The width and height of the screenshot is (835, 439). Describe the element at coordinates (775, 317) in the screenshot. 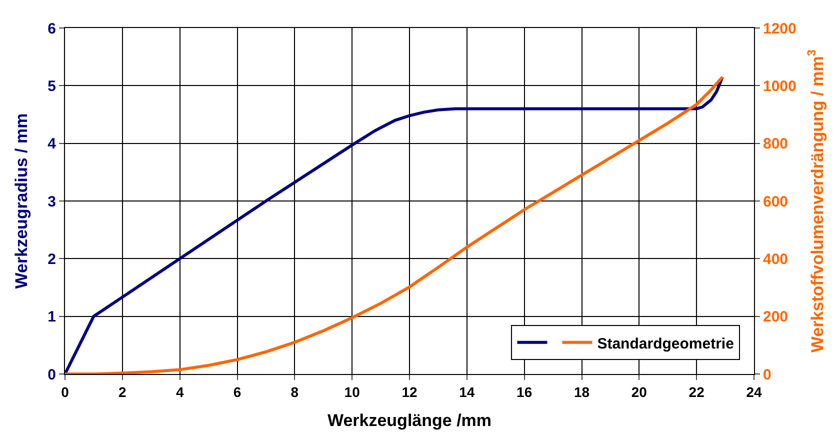

I see `y2-tick-label: 200` at that location.